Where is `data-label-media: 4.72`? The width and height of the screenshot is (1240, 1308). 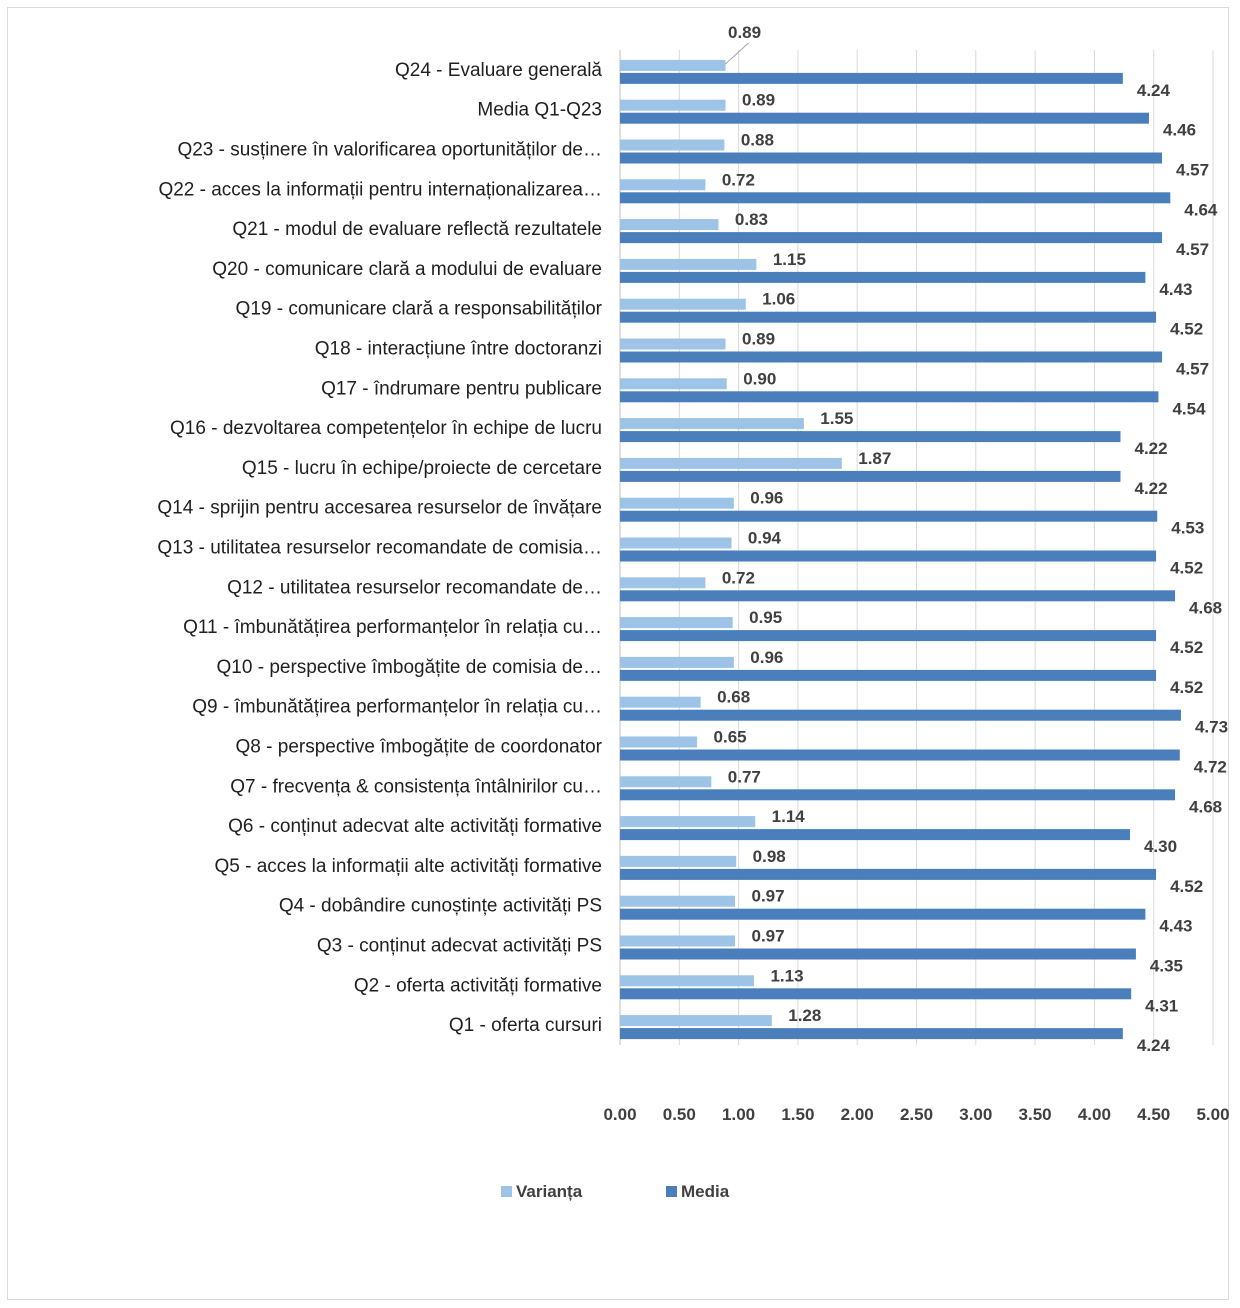
data-label-media: 4.72 is located at coordinates (1210, 767).